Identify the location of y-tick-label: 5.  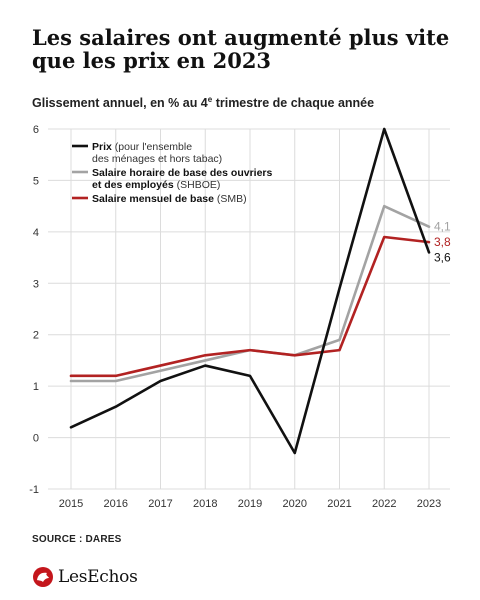
(36, 181).